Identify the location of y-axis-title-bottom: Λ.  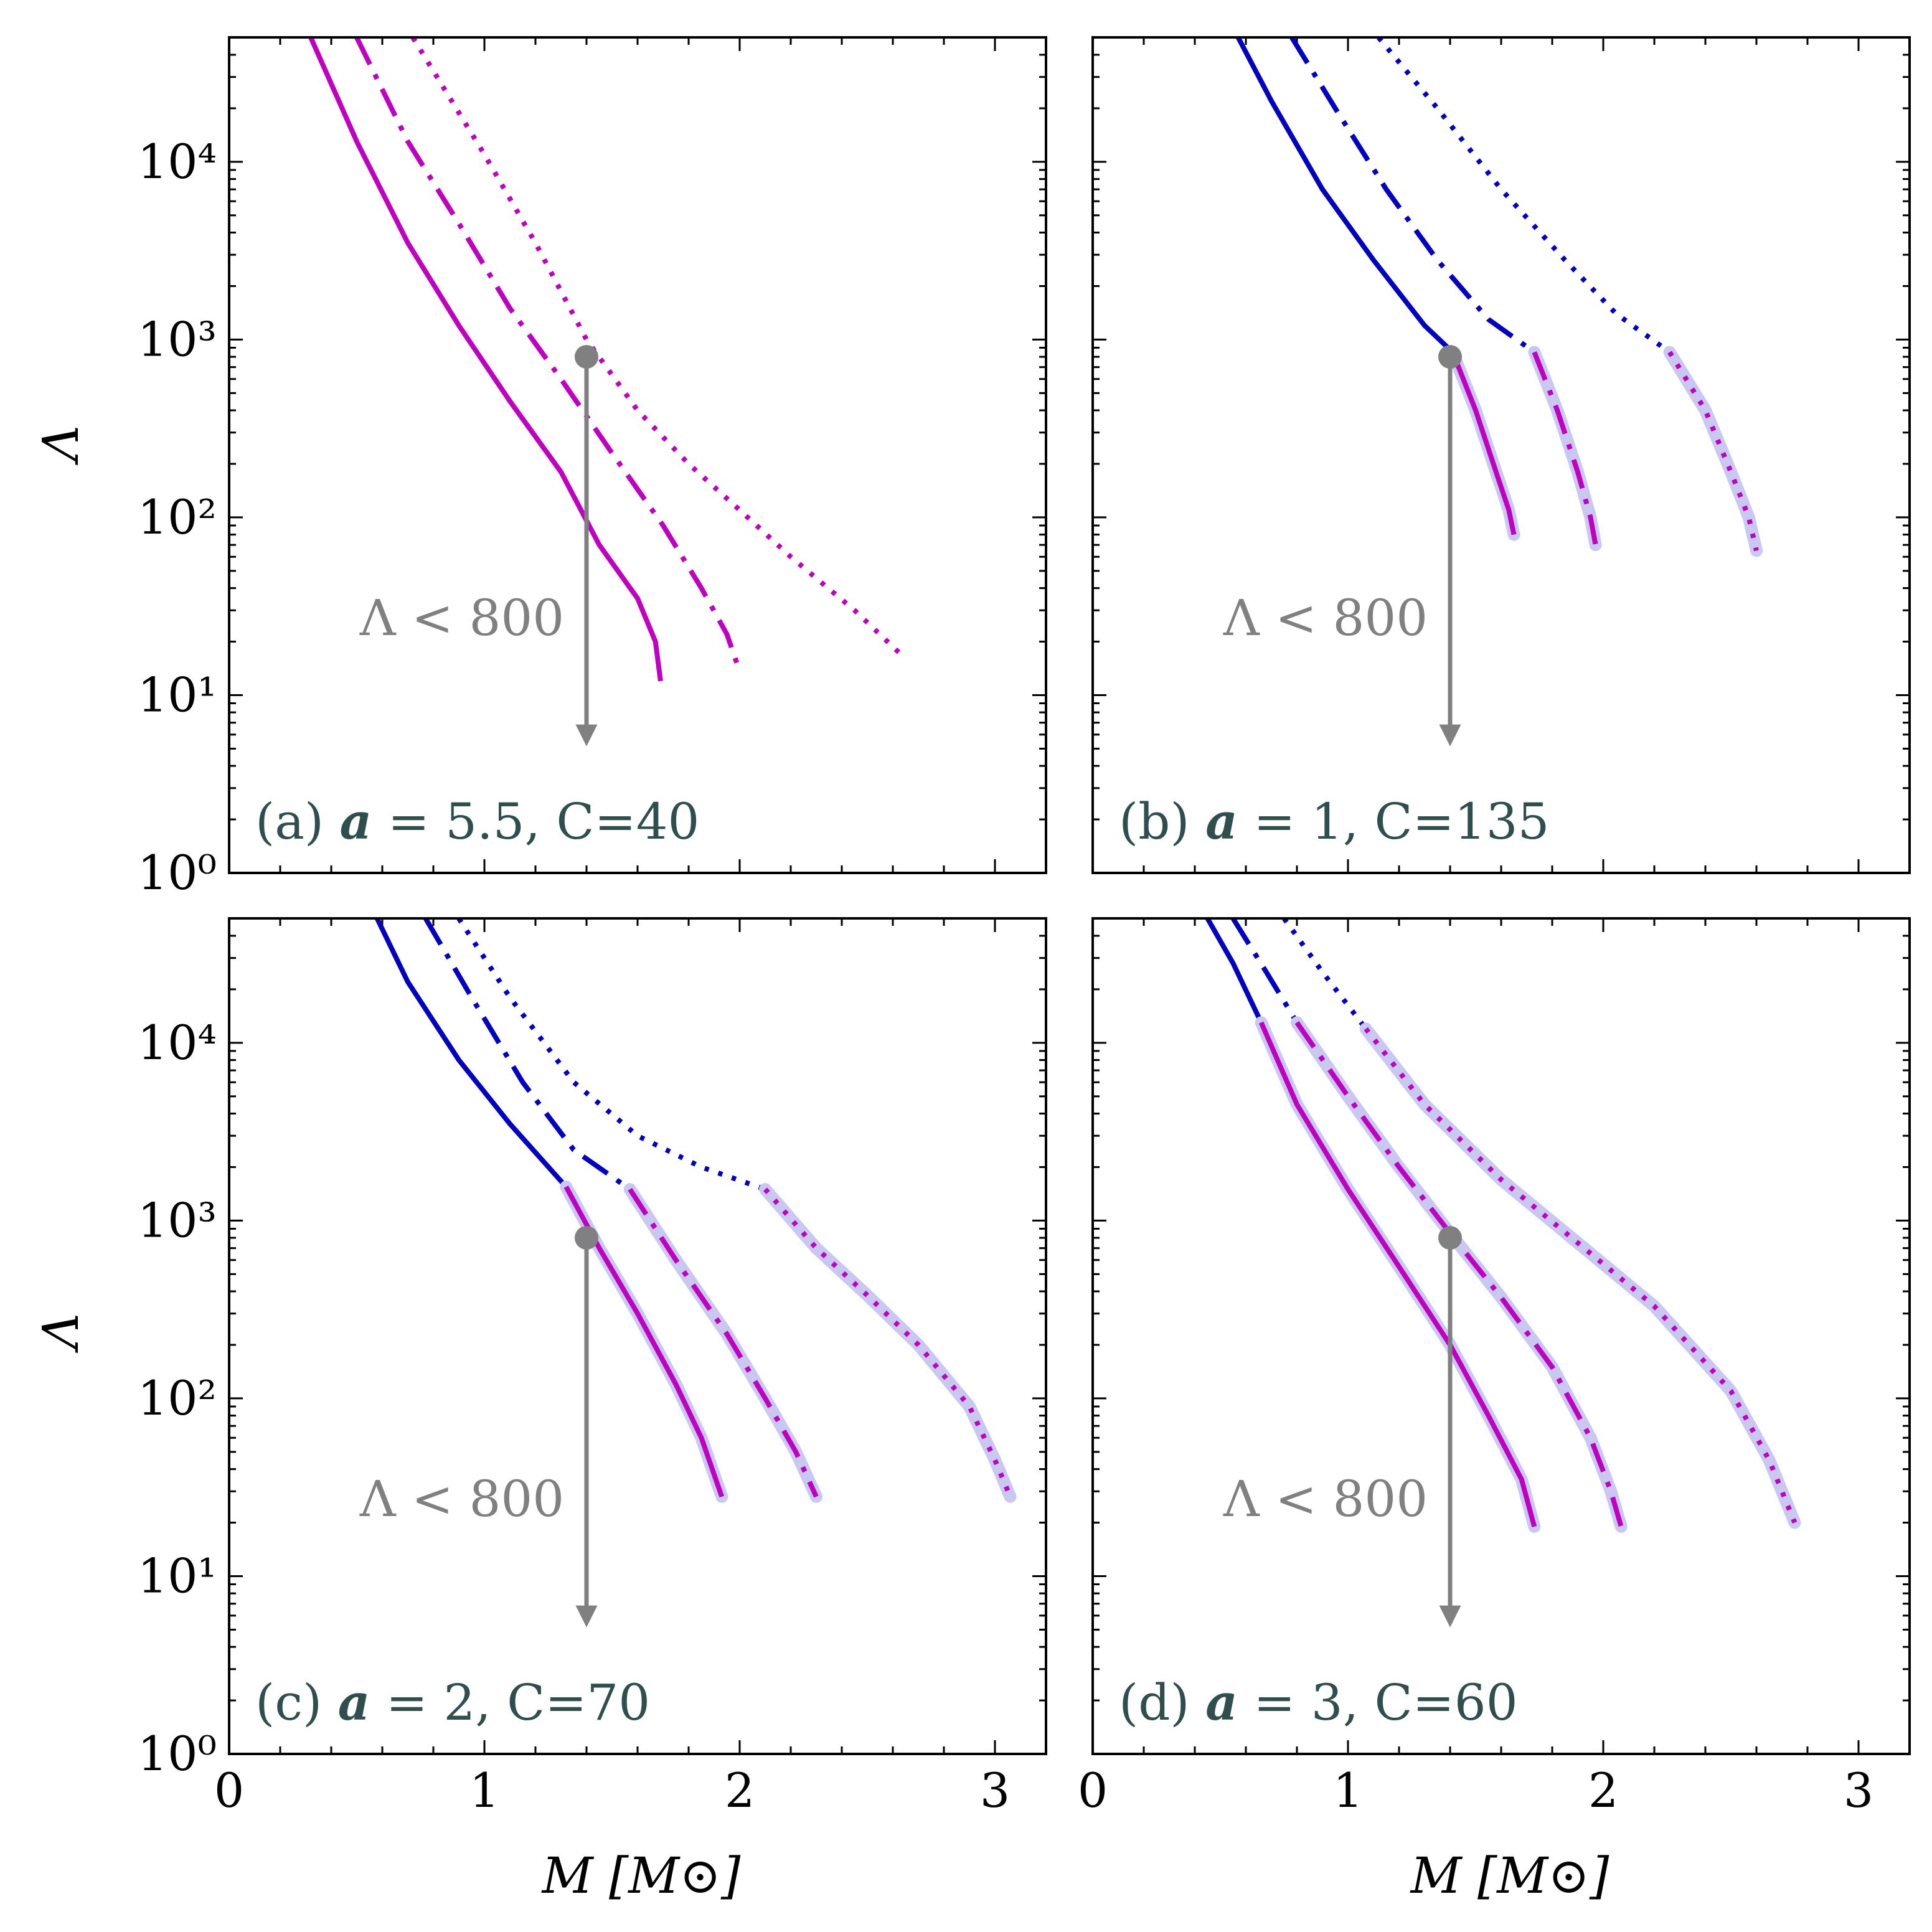
(61, 1333).